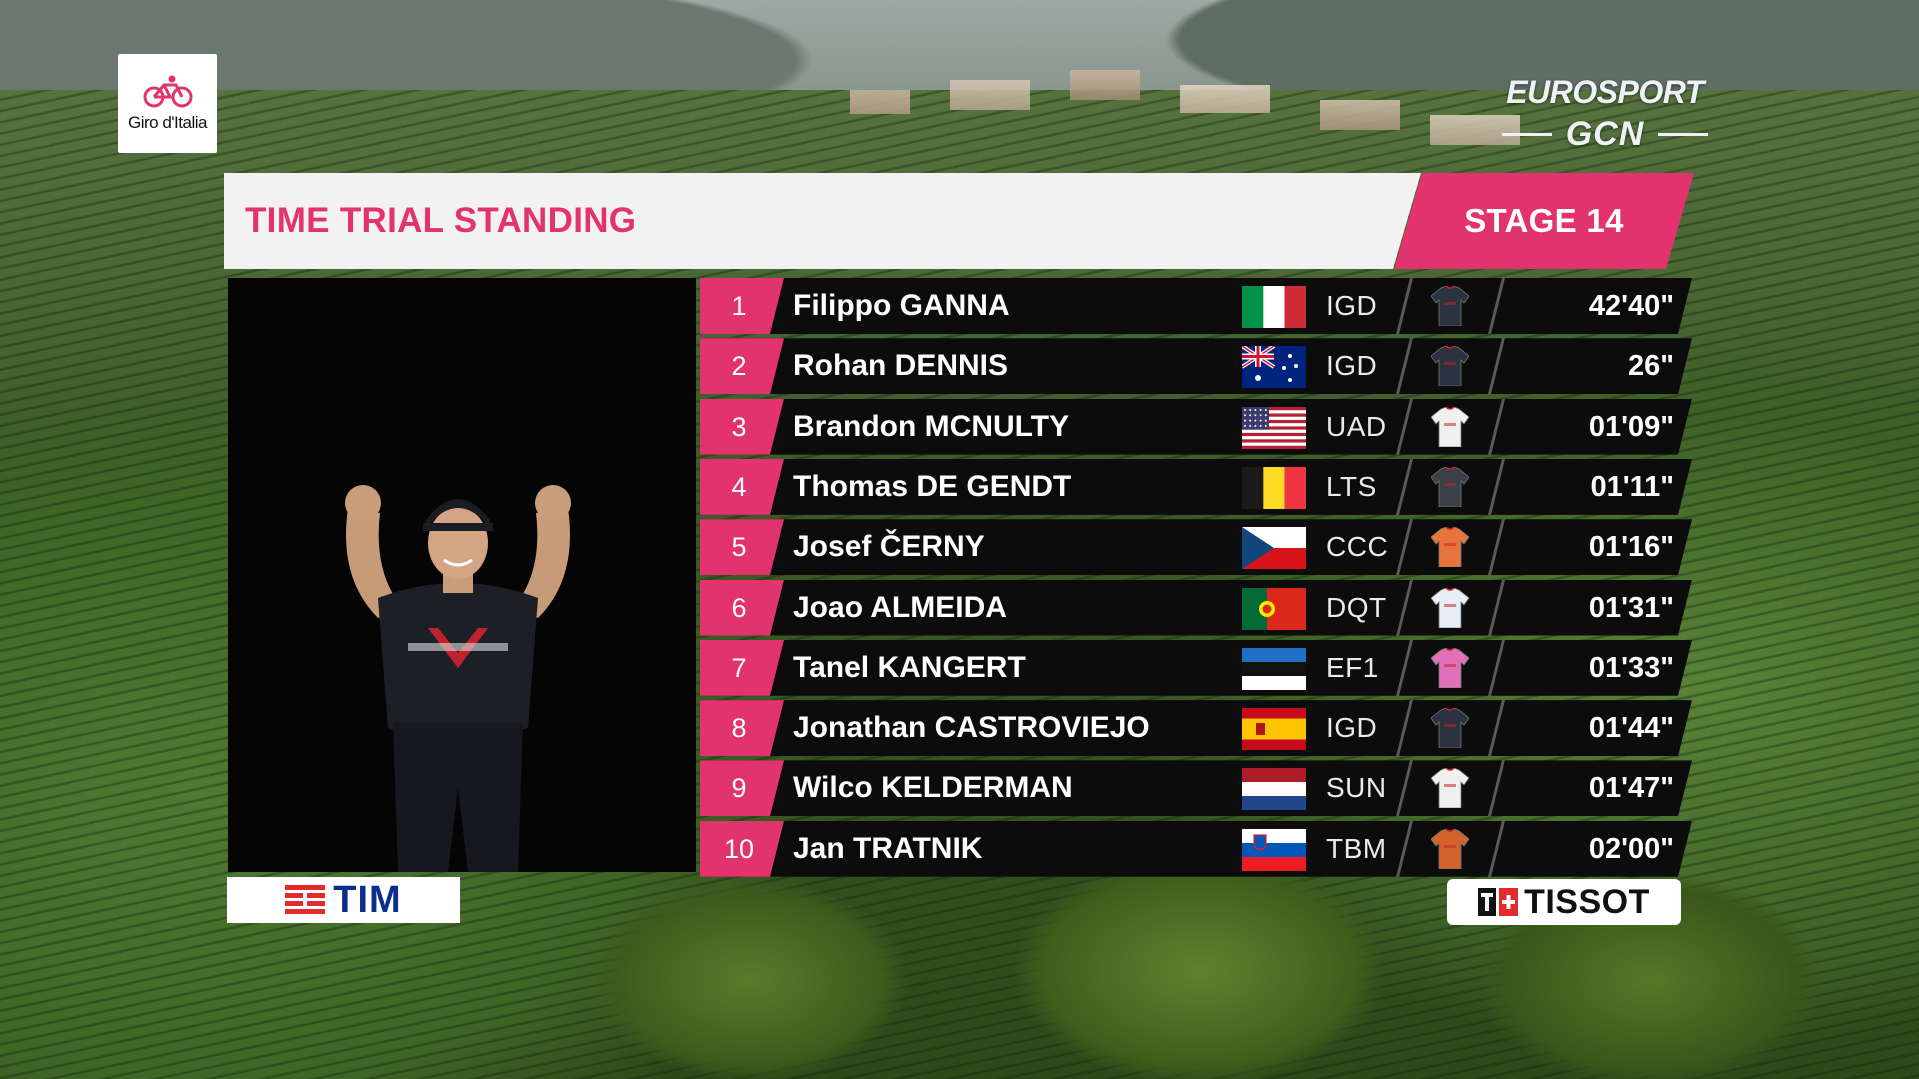 This screenshot has height=1079, width=1919. Describe the element at coordinates (742, 728) in the screenshot. I see `rank-badge: 8` at that location.